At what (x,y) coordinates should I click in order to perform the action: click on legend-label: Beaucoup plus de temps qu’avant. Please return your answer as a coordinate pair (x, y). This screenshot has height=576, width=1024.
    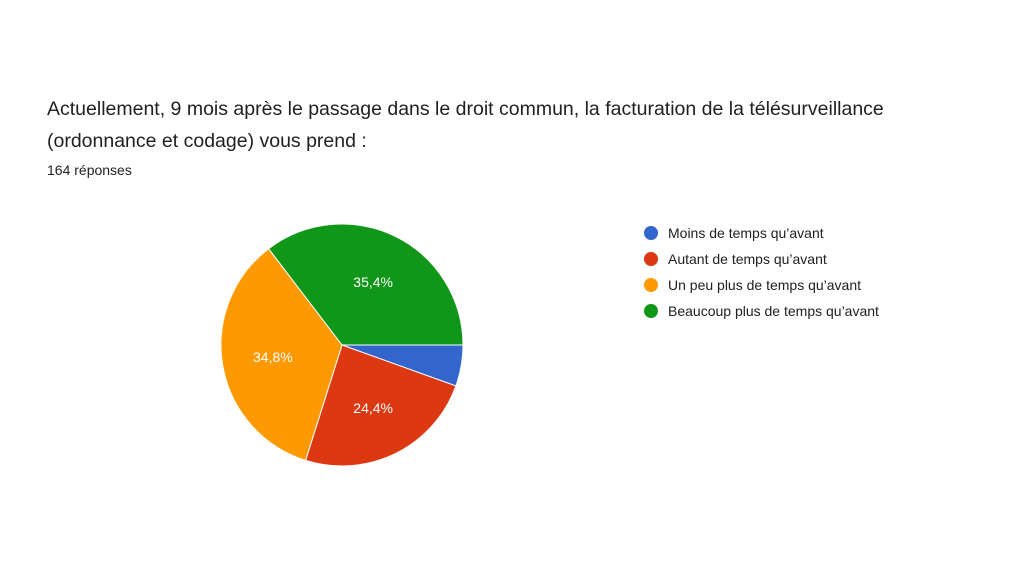
    Looking at the image, I should click on (773, 311).